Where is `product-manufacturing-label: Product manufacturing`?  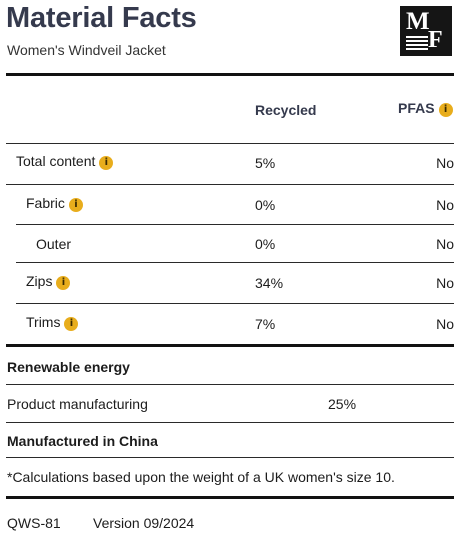 product-manufacturing-label: Product manufacturing is located at coordinates (77, 404).